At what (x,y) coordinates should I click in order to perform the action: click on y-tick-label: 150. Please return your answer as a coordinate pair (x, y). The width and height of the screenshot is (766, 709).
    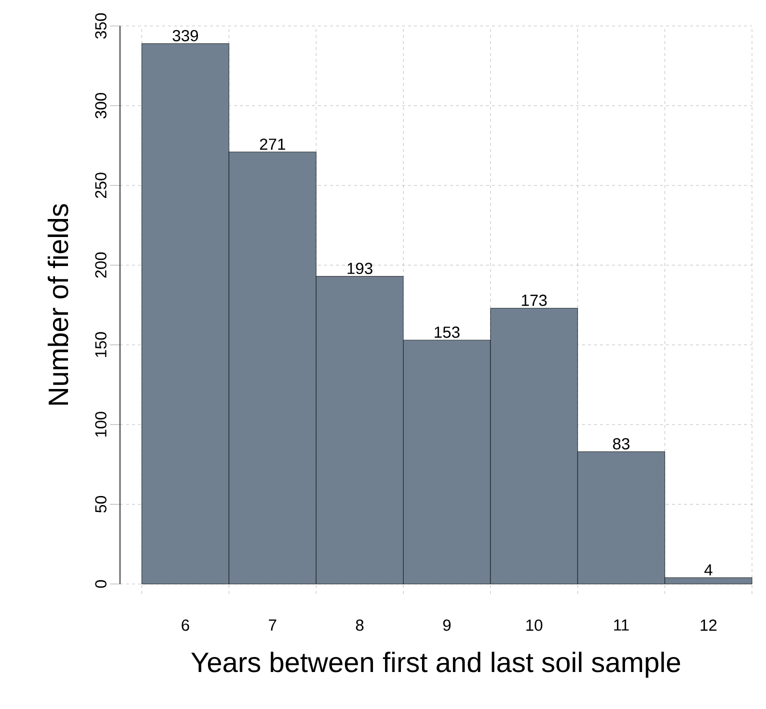
    Looking at the image, I should click on (100, 344).